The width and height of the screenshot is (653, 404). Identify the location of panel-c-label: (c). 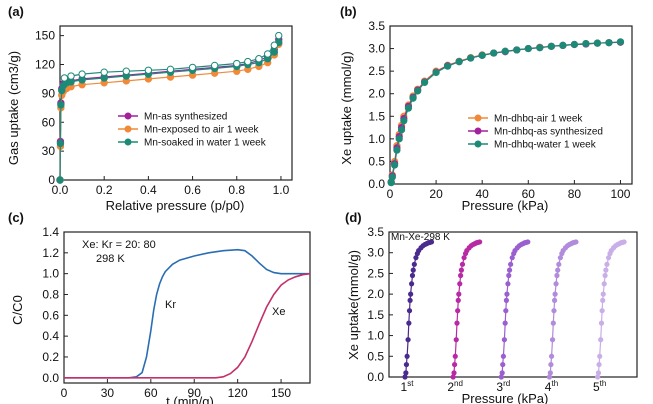
(16, 217).